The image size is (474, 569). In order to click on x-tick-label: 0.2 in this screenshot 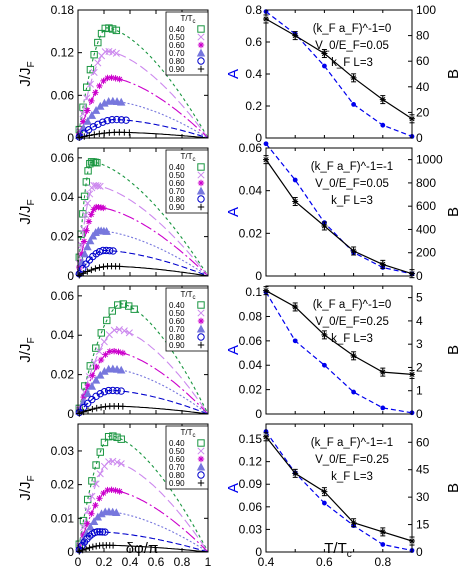, I will do `click(104, 562)`.